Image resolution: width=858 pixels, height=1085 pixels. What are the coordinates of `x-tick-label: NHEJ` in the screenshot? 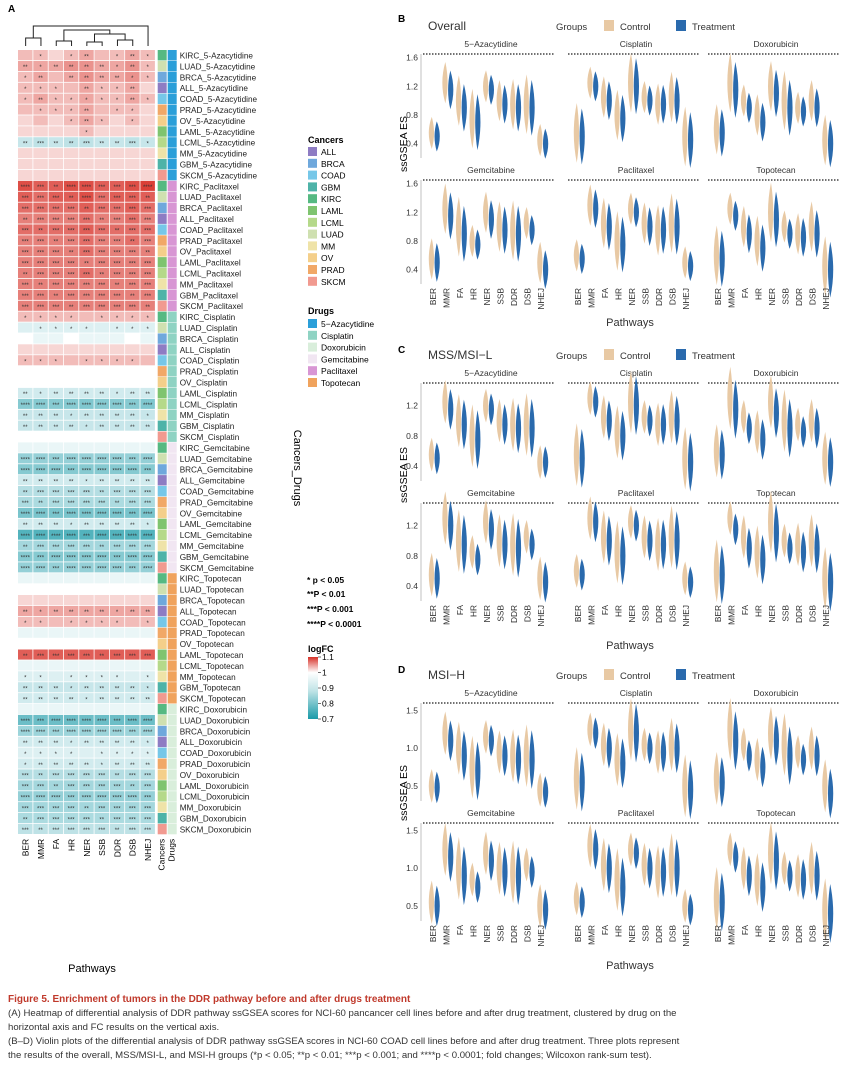 It's located at (541, 936).